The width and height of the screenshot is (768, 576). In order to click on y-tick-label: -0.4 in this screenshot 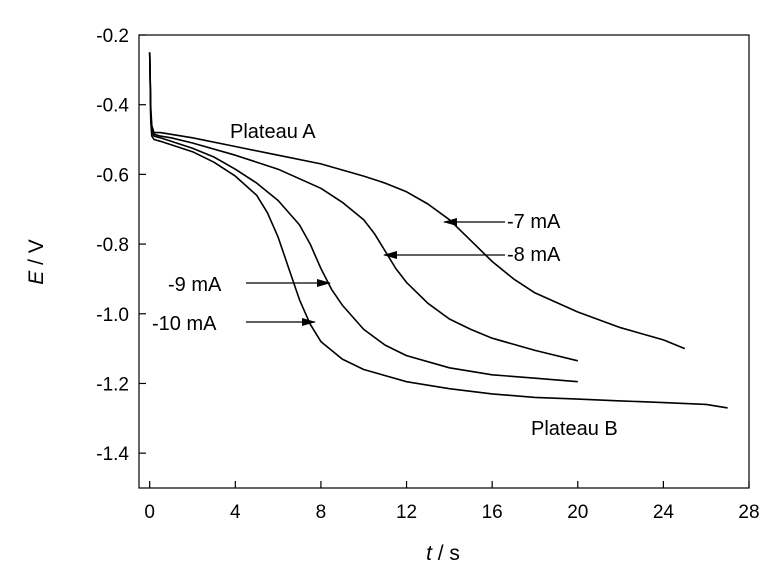, I will do `click(112, 106)`.